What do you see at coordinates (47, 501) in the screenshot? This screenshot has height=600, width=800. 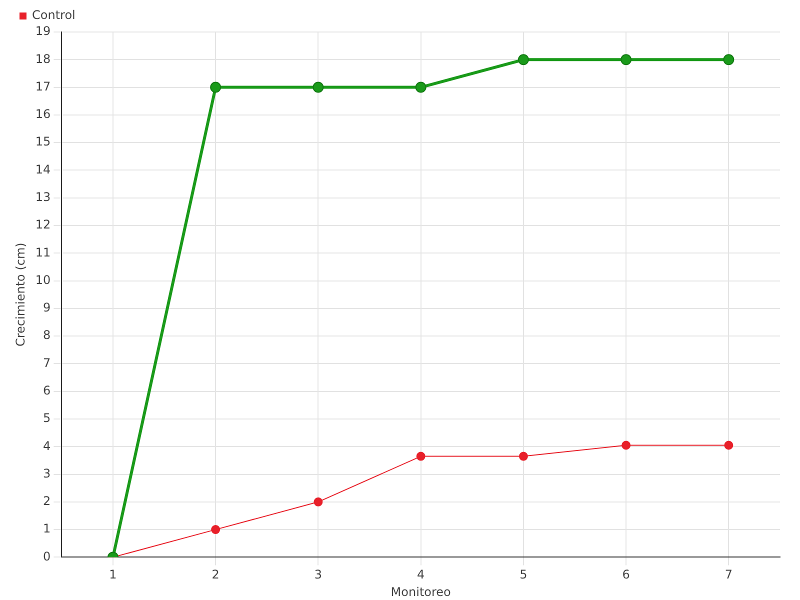 I see `y-tick-label: 2` at bounding box center [47, 501].